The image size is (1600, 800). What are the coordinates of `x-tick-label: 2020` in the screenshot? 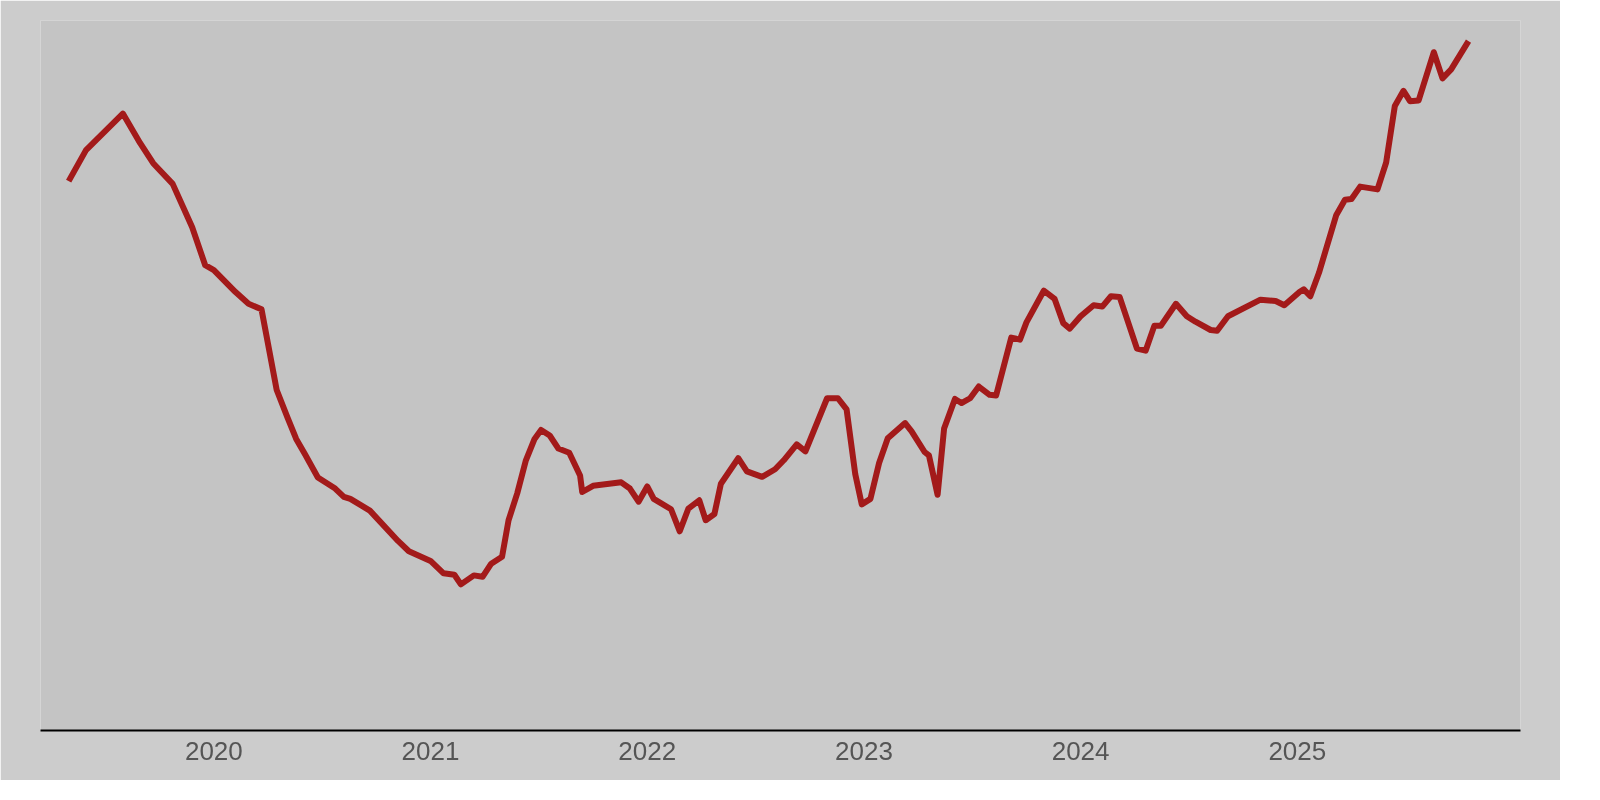 It's located at (213, 750).